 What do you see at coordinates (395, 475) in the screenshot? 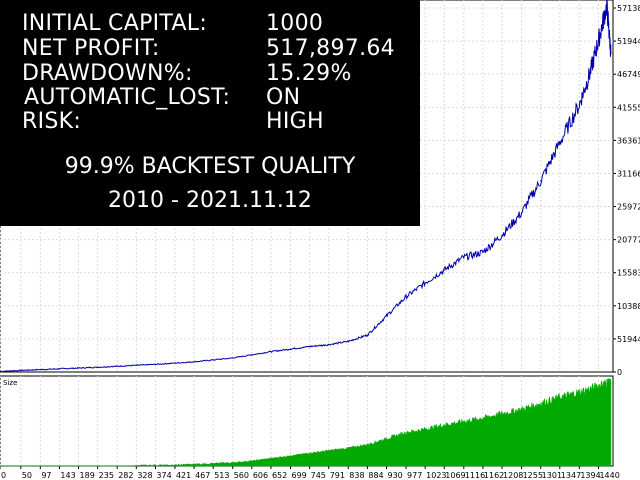
I see `x-tick-label: 930` at bounding box center [395, 475].